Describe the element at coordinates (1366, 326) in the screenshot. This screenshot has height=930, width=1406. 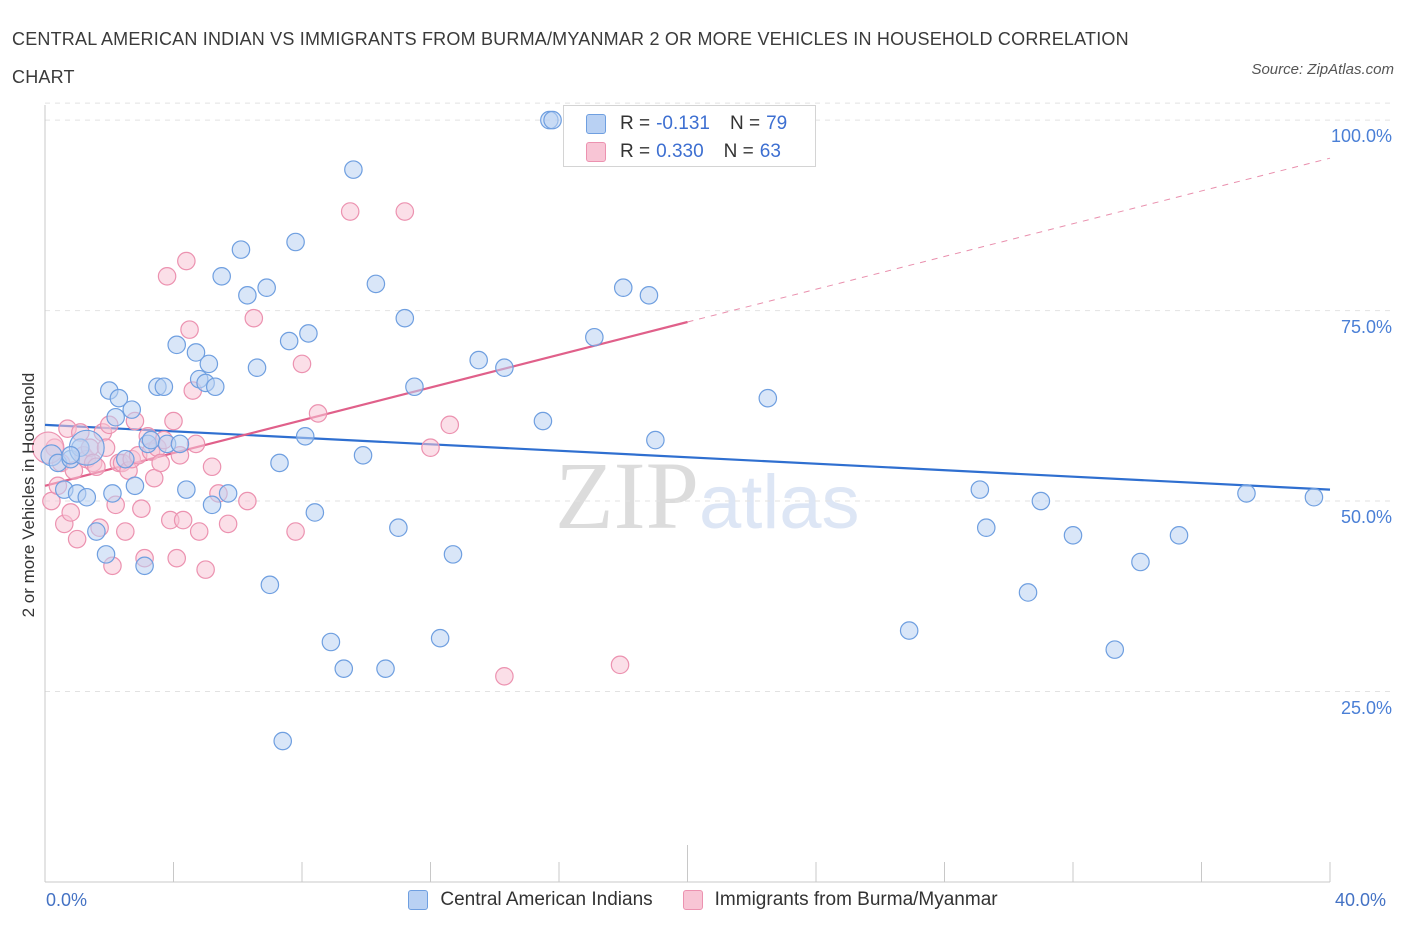
I see `y-tick-label-75: 75.0%` at that location.